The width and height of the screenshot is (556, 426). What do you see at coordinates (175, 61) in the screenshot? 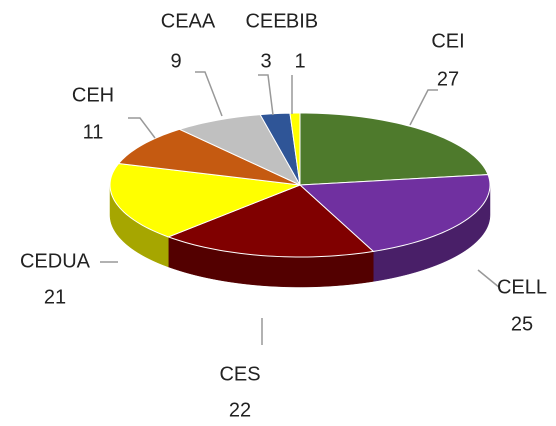
I see `value-label: 9` at bounding box center [175, 61].